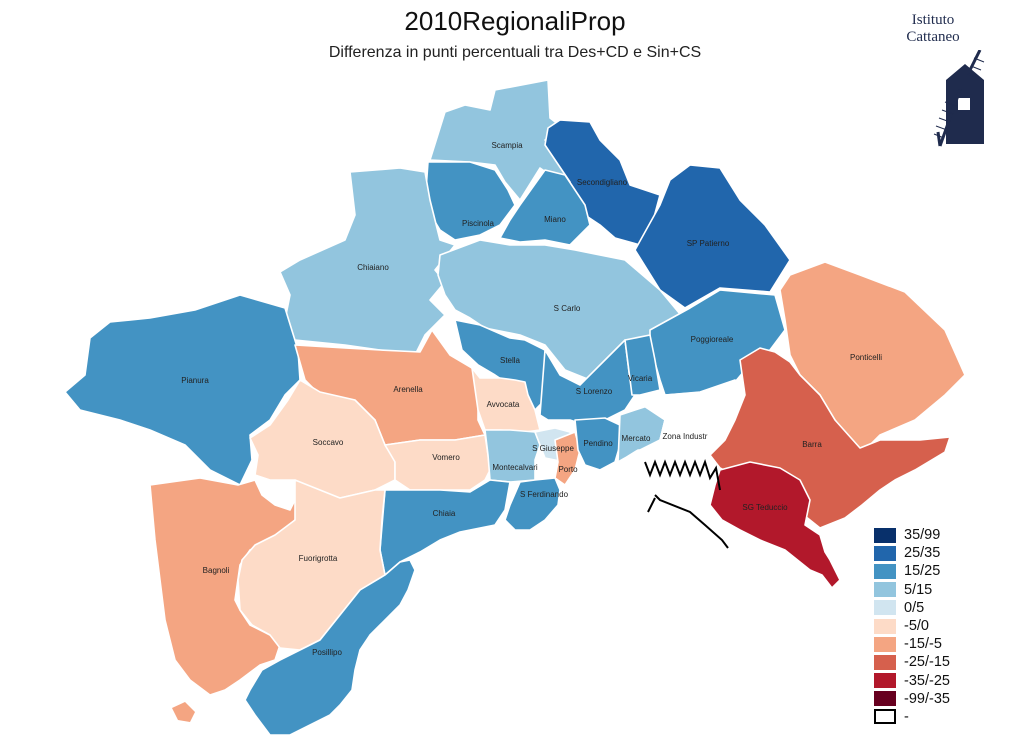 This screenshot has width=1030, height=750. I want to click on zone-label-s-ferdinando: S Ferdinando, so click(544, 494).